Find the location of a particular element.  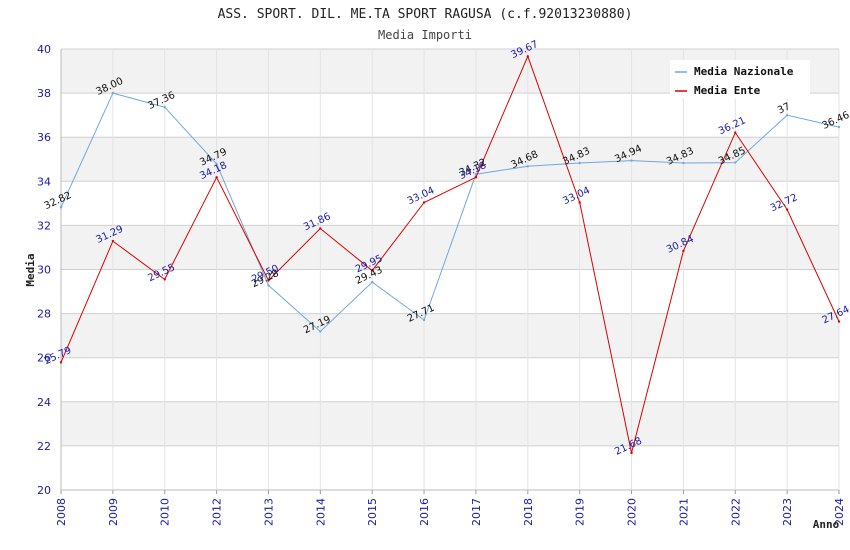

x-tick-label: 2013 is located at coordinates (268, 512).